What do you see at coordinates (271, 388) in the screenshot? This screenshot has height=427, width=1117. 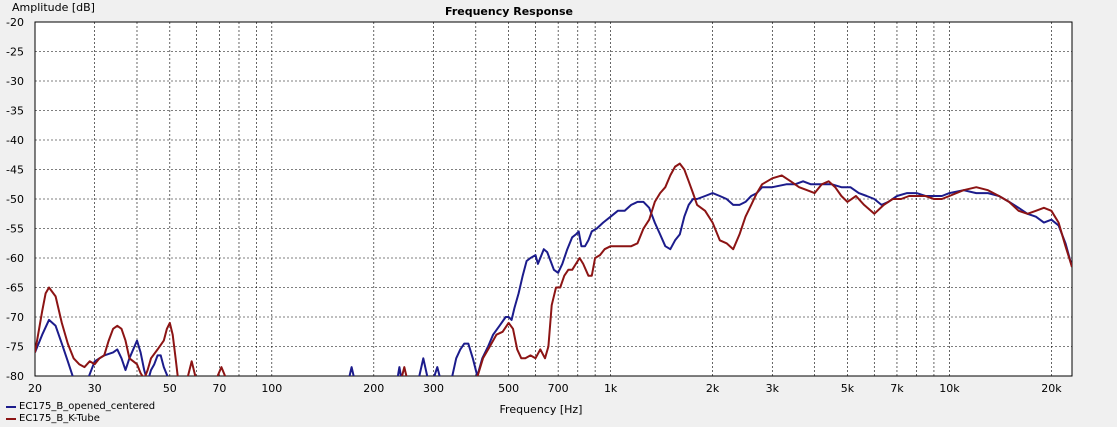 I see `x-tick-label: 100` at bounding box center [271, 388].